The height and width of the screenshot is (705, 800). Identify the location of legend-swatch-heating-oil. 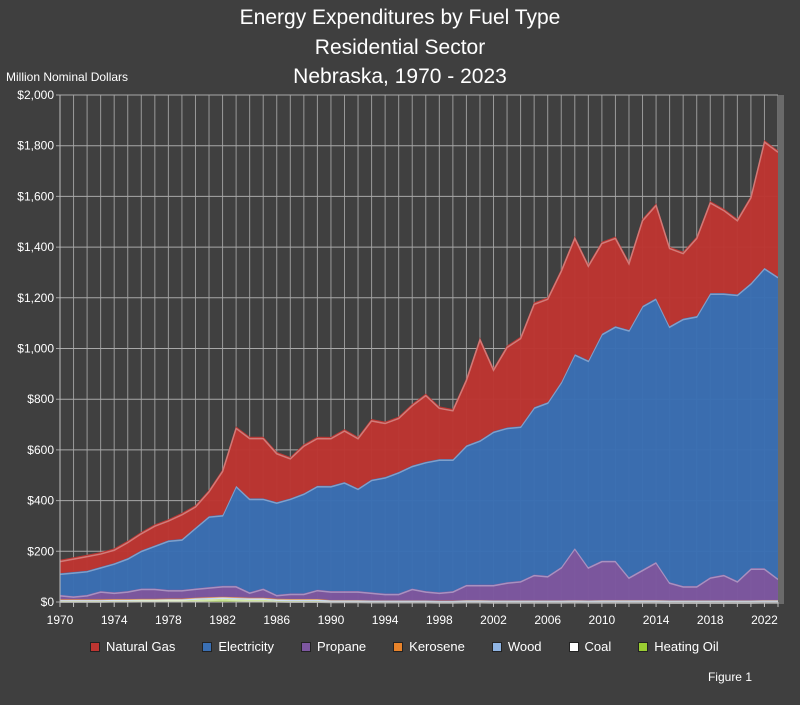
(643, 646).